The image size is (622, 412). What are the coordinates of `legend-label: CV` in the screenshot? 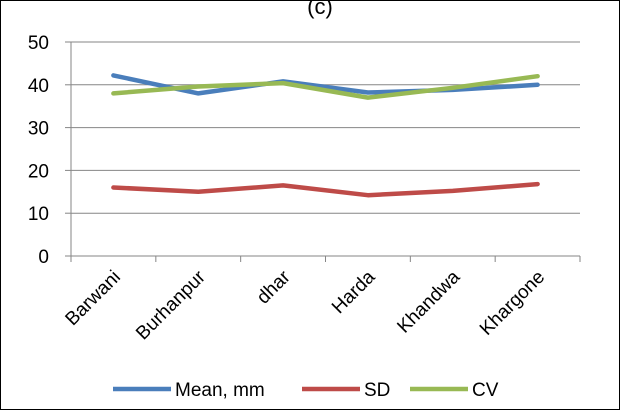 It's located at (485, 390).